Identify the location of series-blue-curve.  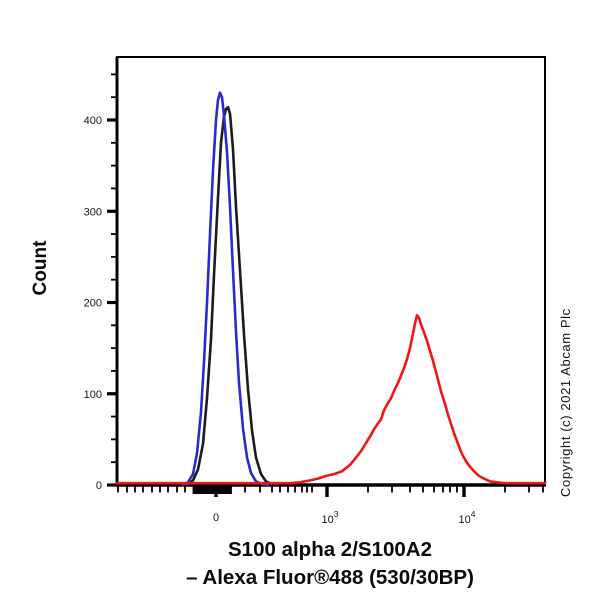
(225, 289).